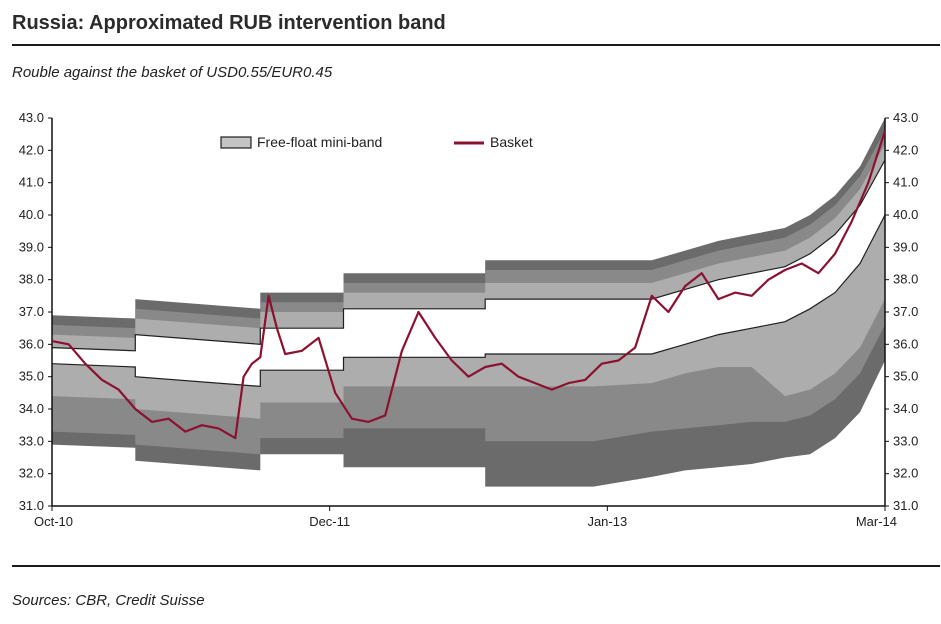  I want to click on y-tick-label-left: 42.0, so click(31, 149).